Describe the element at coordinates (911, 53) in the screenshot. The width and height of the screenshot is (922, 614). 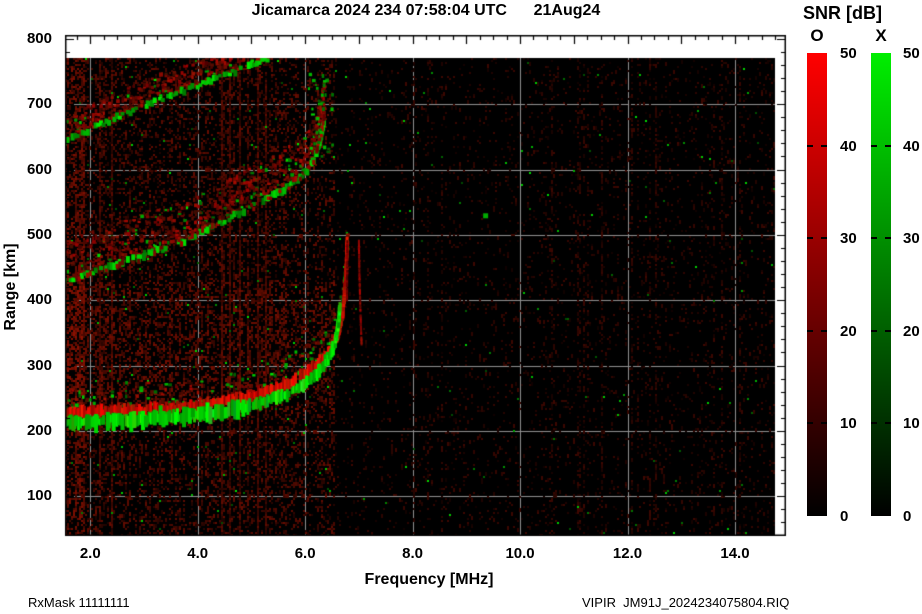
I see `colorbar-x-tick-50: 50` at that location.